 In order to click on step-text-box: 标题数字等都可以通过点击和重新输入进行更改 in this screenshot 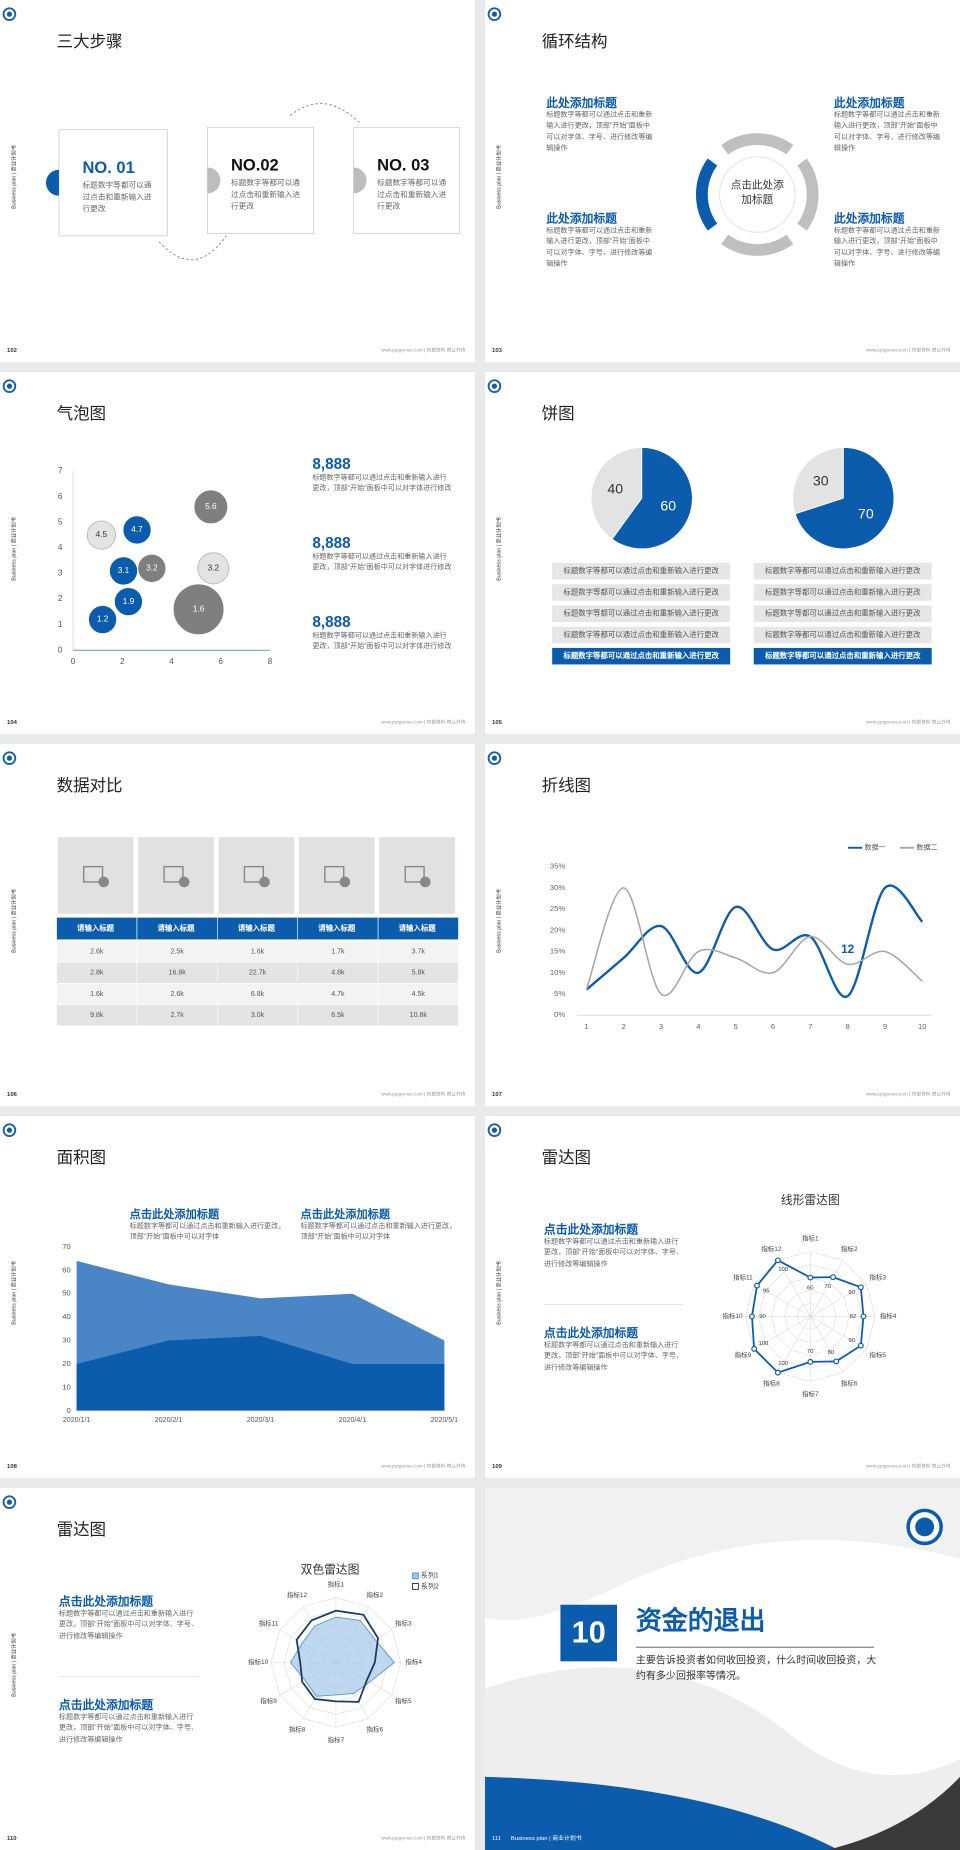, I will do `click(117, 198)`.